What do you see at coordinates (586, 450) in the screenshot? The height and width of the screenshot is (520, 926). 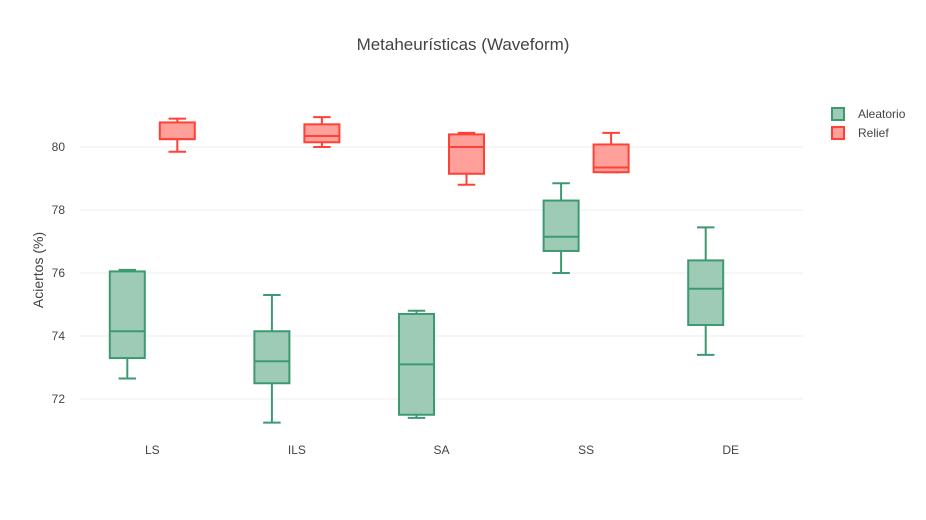 I see `x-tick-label: SS` at bounding box center [586, 450].